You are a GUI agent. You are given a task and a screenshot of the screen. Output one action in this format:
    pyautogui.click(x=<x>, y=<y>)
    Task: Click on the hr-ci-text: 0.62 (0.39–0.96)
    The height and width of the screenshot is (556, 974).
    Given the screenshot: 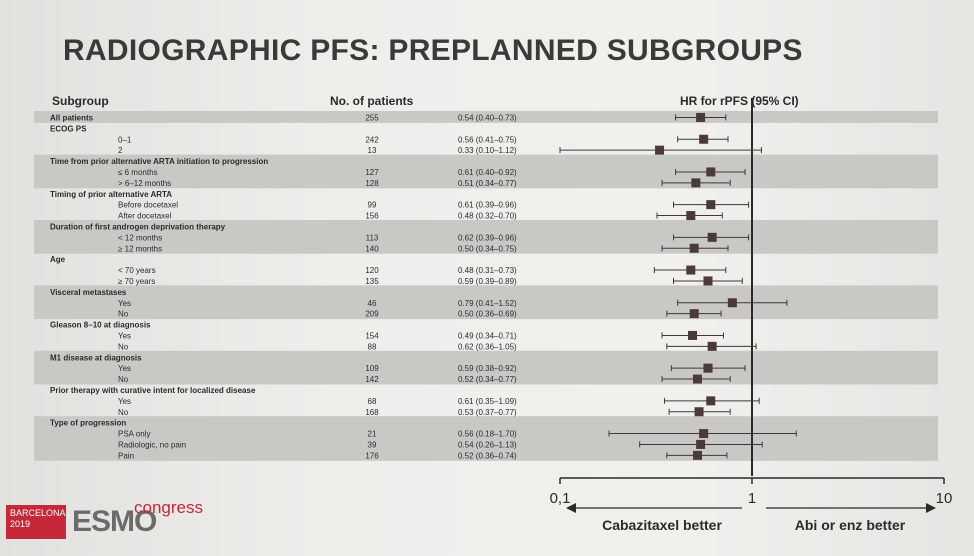 What is the action you would take?
    pyautogui.click(x=487, y=237)
    